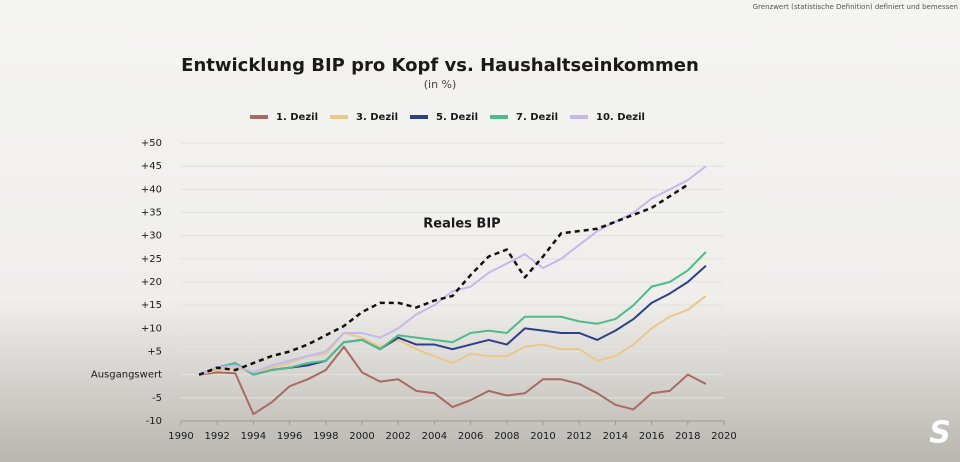 The height and width of the screenshot is (462, 960). Describe the element at coordinates (151, 213) in the screenshot. I see `y-tick-label: +35` at that location.